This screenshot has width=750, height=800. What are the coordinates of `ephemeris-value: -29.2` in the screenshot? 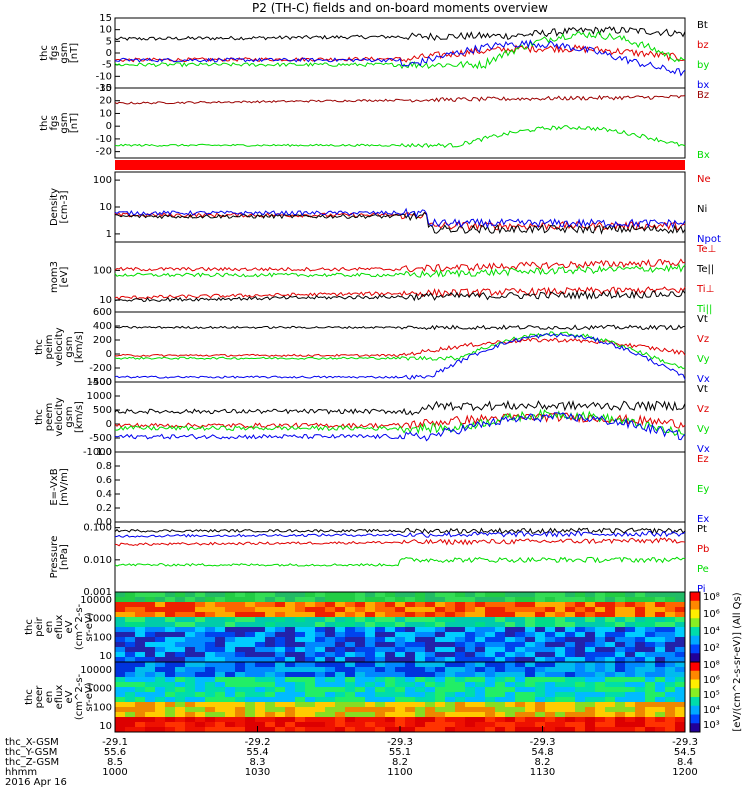 It's located at (258, 742).